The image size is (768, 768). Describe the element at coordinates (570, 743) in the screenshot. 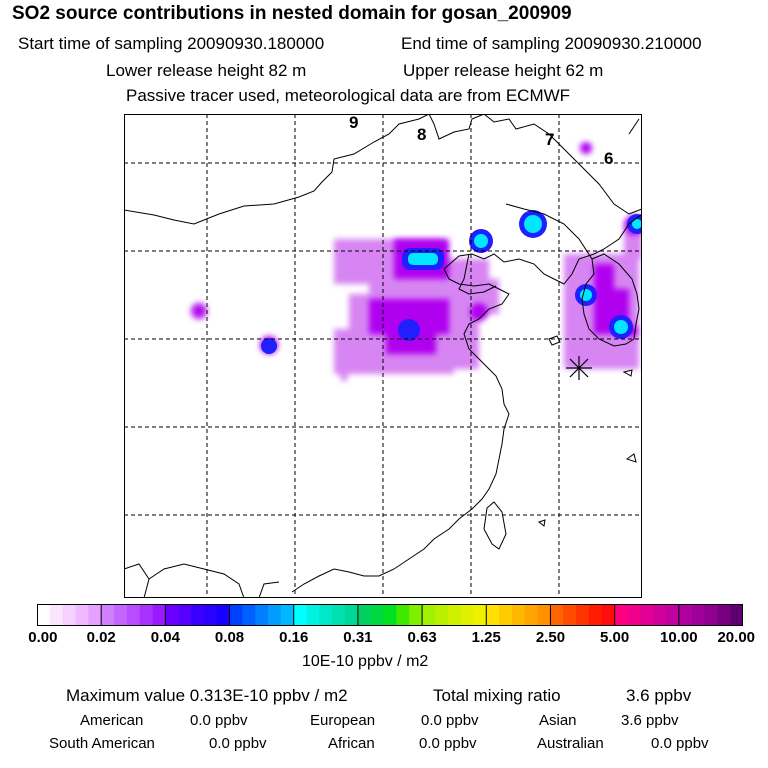

I see `region-australian-label: Australian` at that location.